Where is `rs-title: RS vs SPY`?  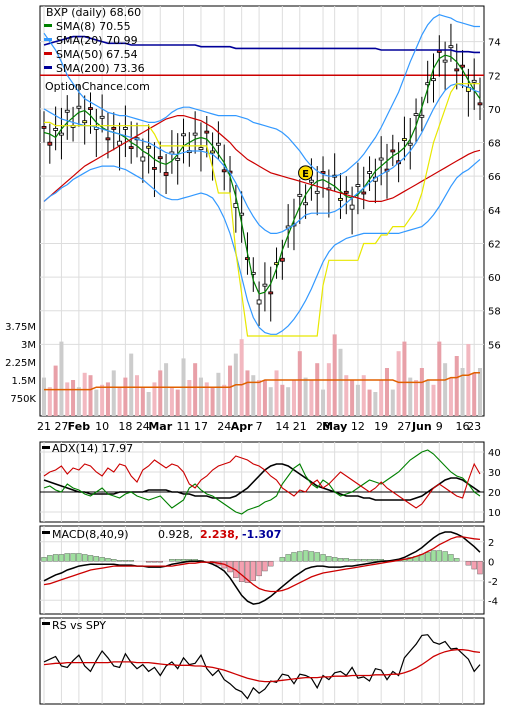
rs-title: RS vs SPY is located at coordinates (79, 625).